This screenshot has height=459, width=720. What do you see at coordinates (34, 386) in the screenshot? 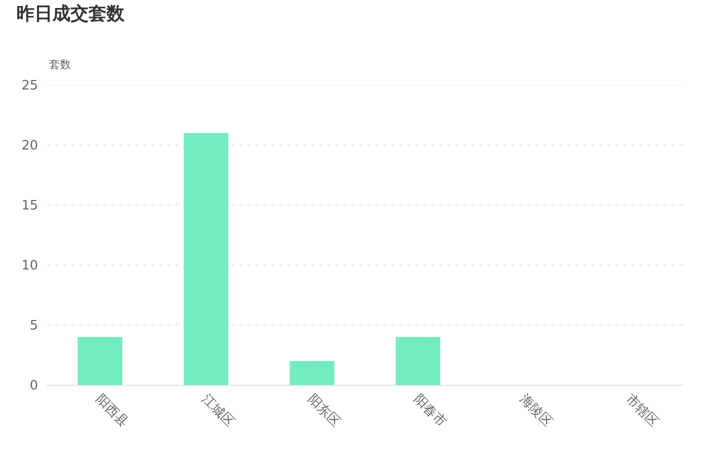
I see `y-tick-label: 0` at bounding box center [34, 386].